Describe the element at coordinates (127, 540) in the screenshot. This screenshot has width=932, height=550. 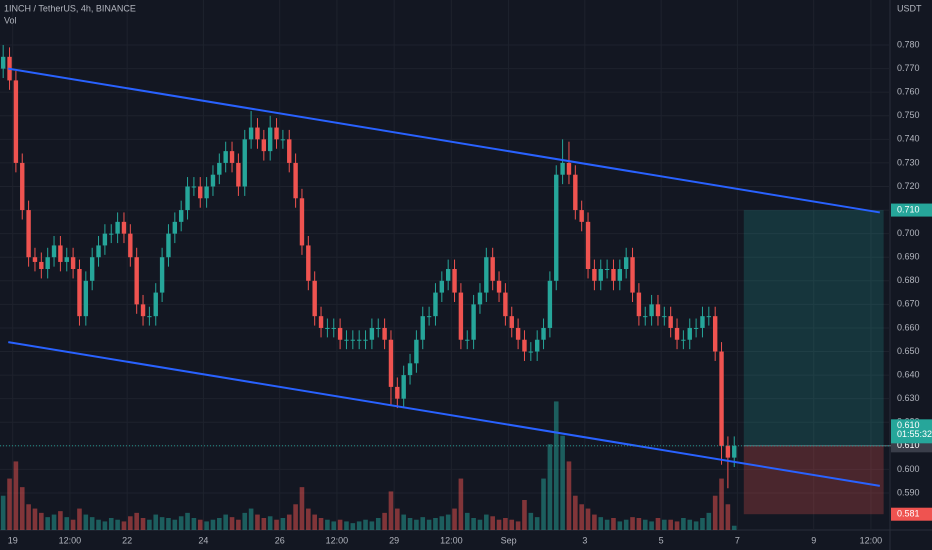
I see `x-tick-label: 22` at that location.